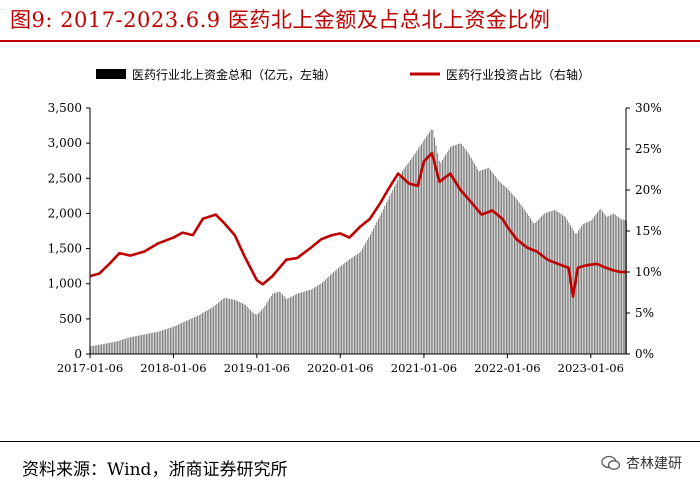 The width and height of the screenshot is (700, 493). What do you see at coordinates (350, 41) in the screenshot?
I see `title-rule` at bounding box center [350, 41].